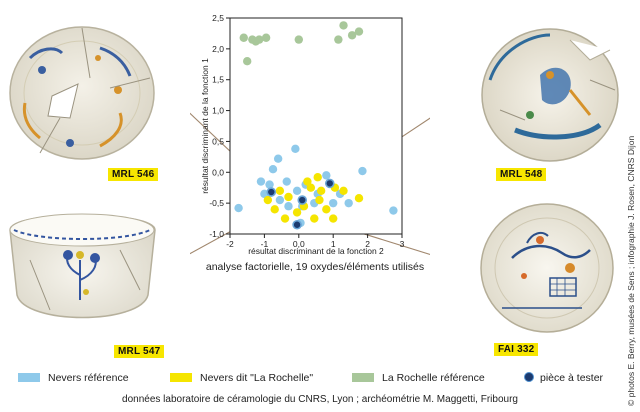 This screenshot has width=640, height=412. Describe the element at coordinates (218, 111) in the screenshot. I see `y-tick-label: 1,0` at that location.